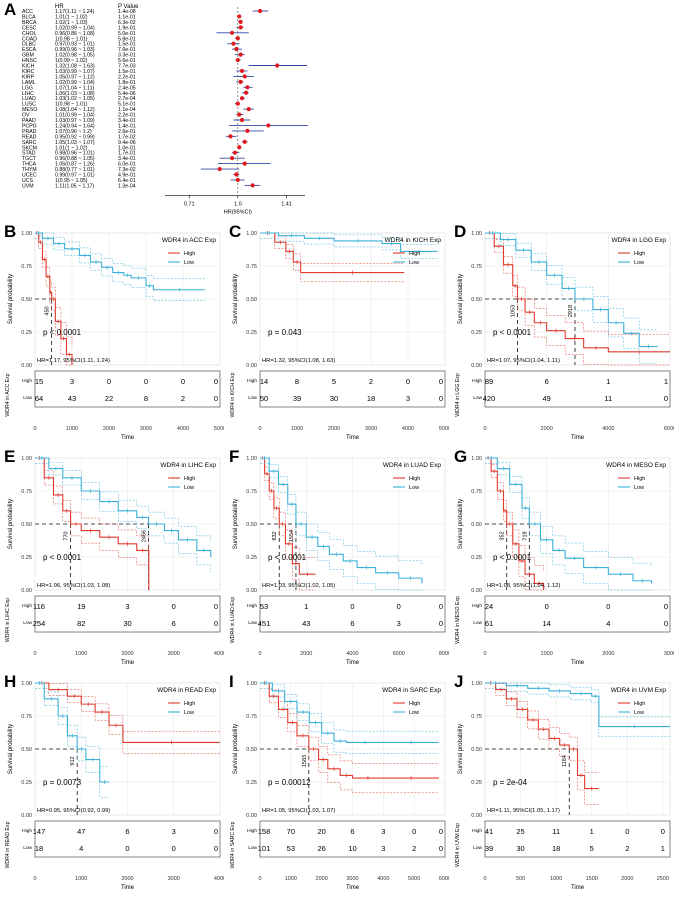 The width and height of the screenshot is (674, 899). Describe the element at coordinates (10, 9) in the screenshot. I see `panel-letter-a: A` at that location.